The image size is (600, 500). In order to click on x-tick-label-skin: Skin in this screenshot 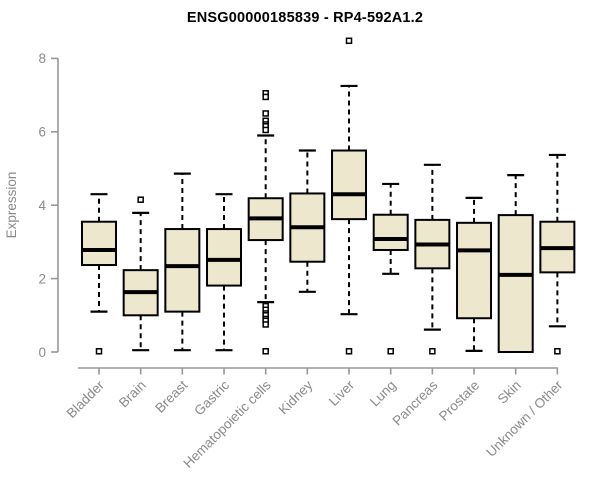, I will do `click(509, 392)`.